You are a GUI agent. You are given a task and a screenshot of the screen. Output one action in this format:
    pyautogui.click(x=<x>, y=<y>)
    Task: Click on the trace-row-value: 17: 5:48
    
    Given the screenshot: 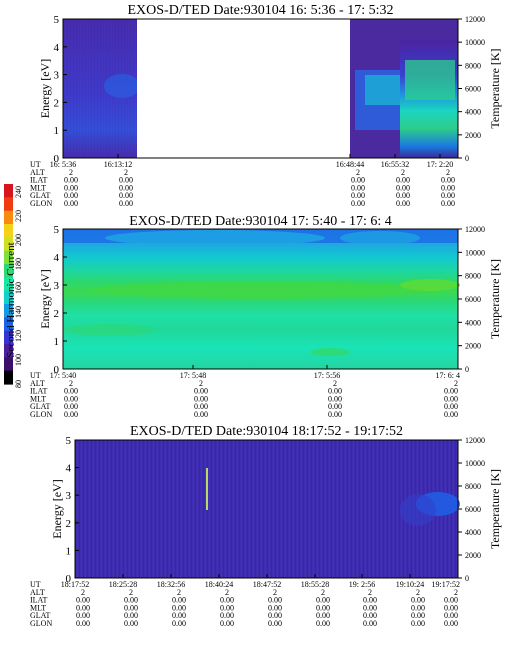 What is the action you would take?
    pyautogui.click(x=193, y=375)
    